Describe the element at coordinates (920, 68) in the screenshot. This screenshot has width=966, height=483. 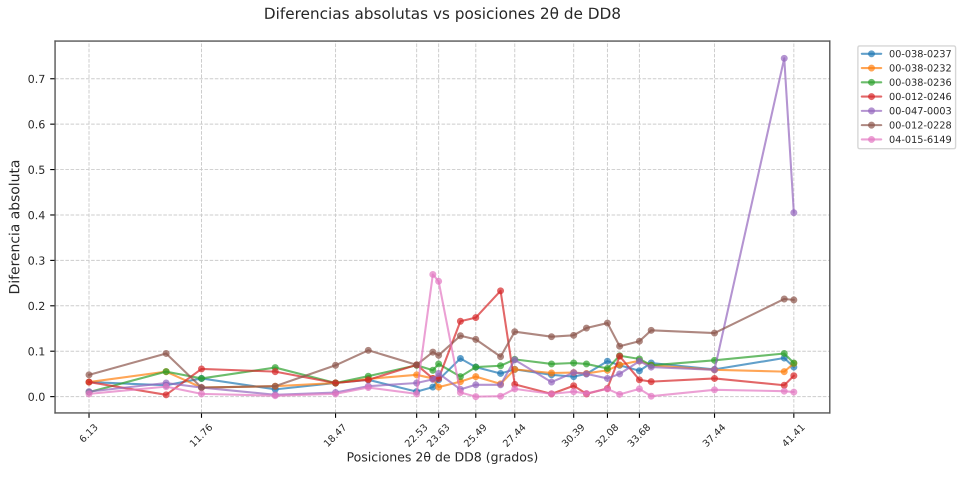
I see `legend-label: 00-038-0232` at that location.